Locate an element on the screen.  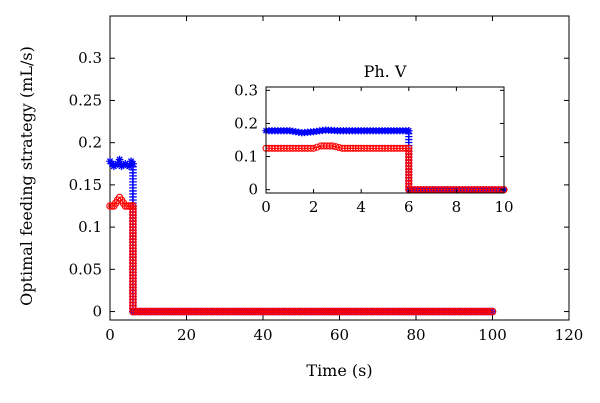
main-x-tick-label: 0 is located at coordinates (110, 335).